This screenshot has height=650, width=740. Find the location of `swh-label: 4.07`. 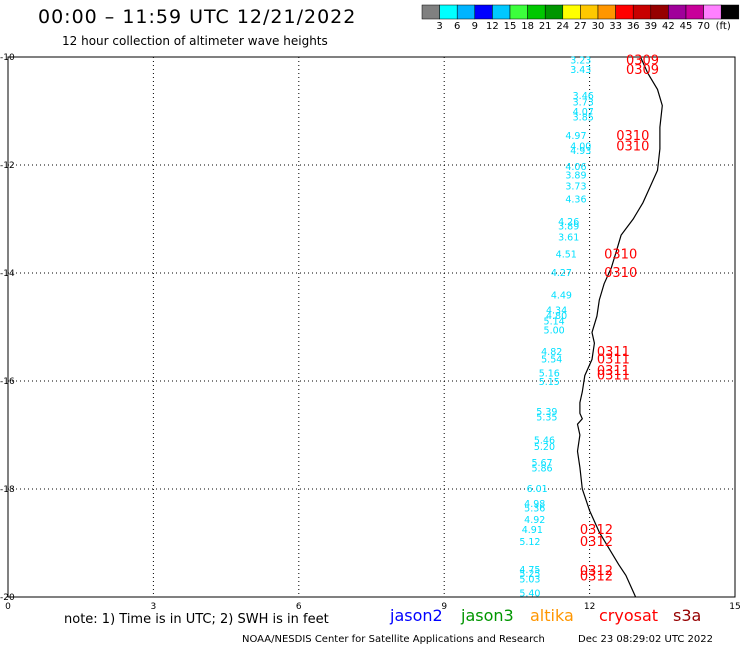

swh-label: 4.07 is located at coordinates (583, 112).